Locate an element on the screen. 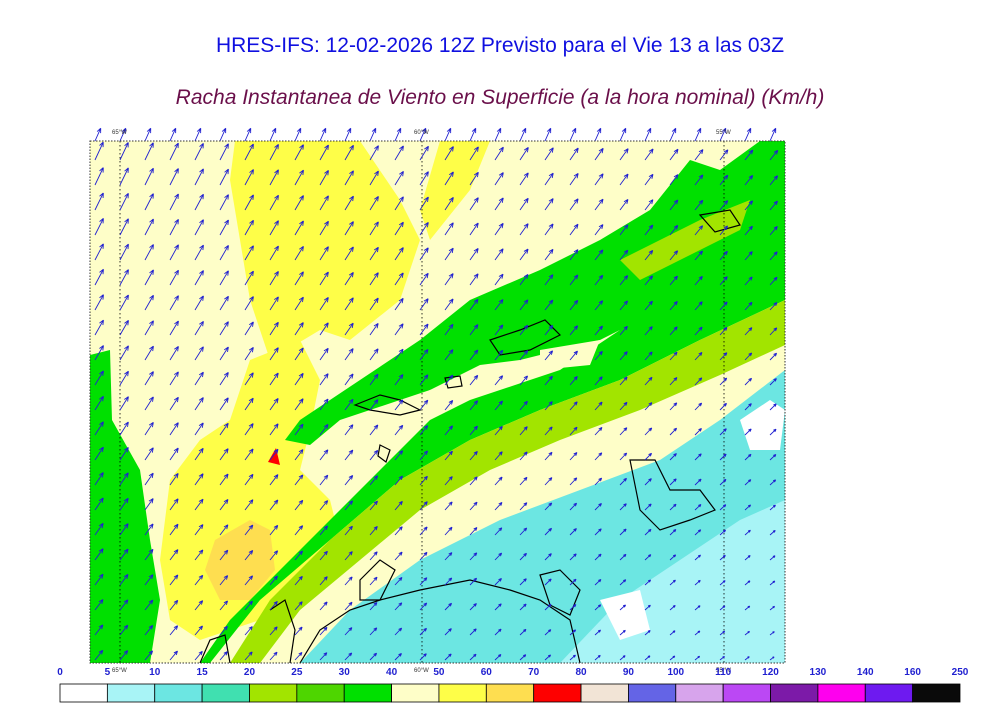 Image resolution: width=1000 pixels, height=707 pixels. lon-label-top-55w: 55°W is located at coordinates (723, 133).